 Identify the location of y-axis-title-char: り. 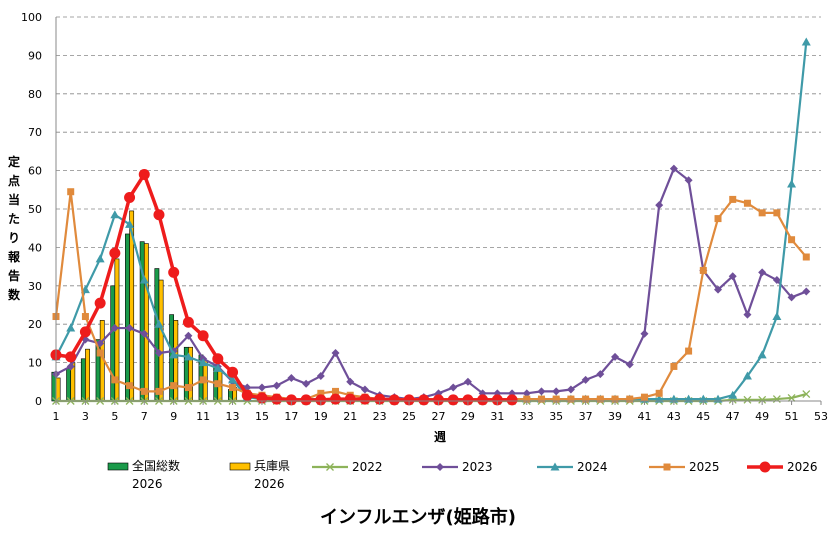
(14, 238).